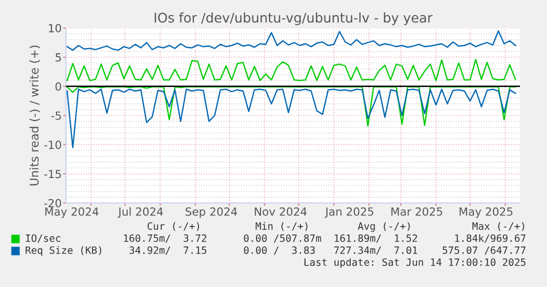  I want to click on text: Cur (-/+) Min (-/+) Avg (-/+) Max (-/+), so click(336, 227).